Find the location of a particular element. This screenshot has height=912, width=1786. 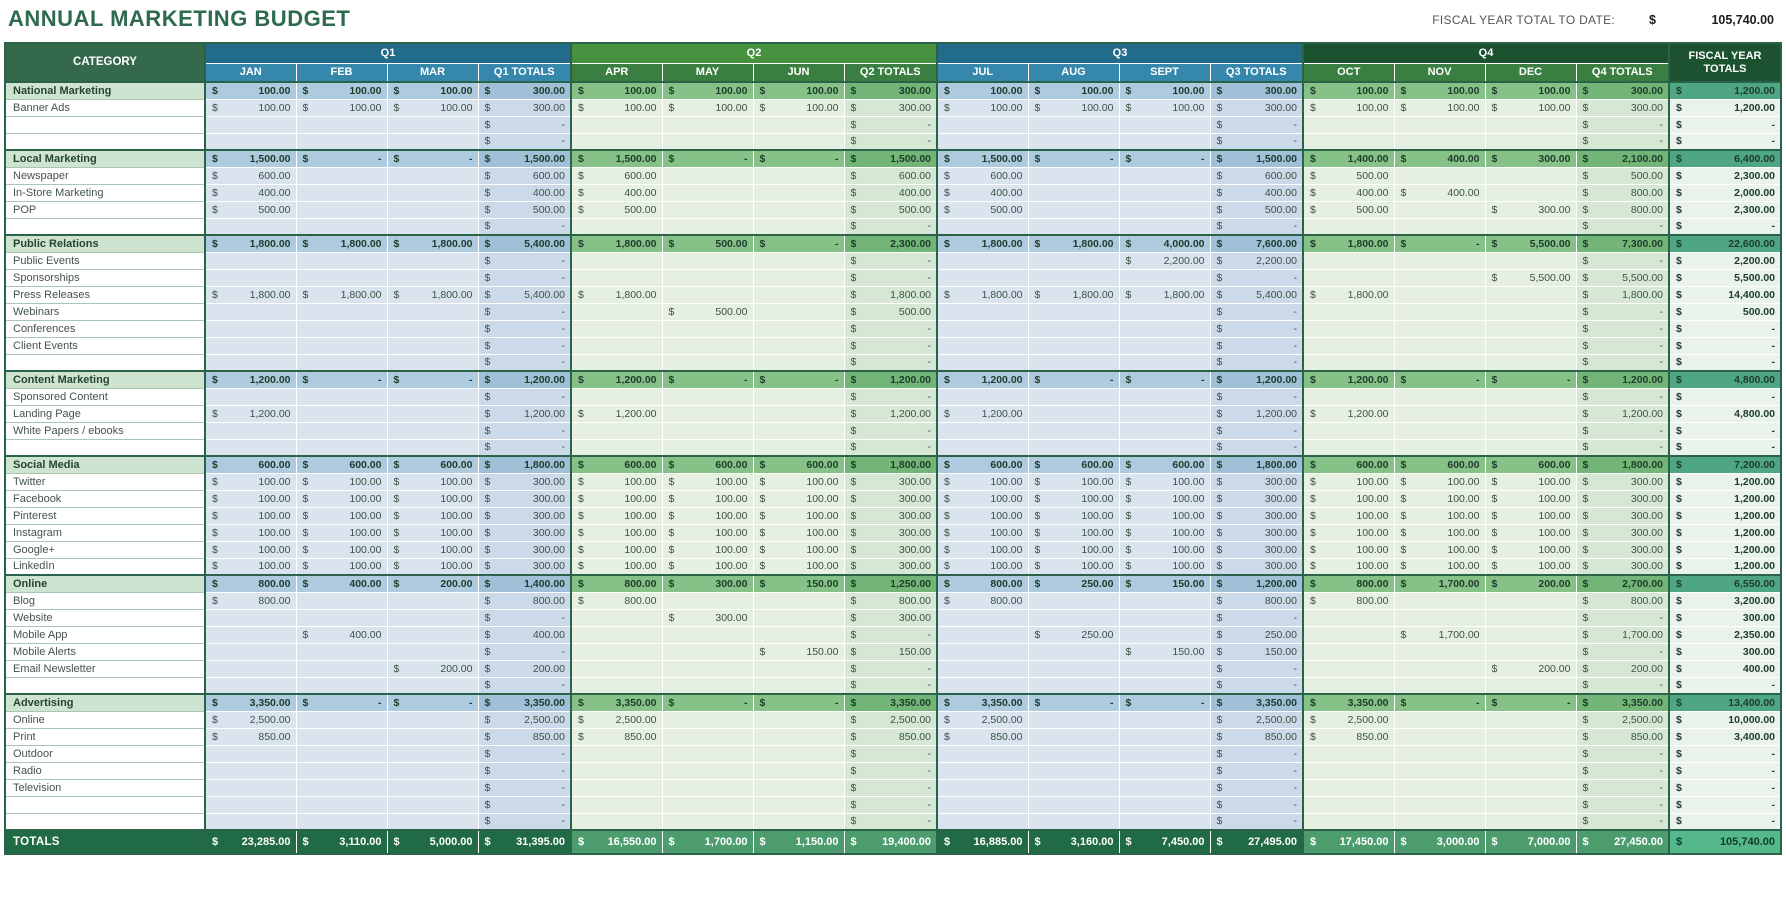

value-cell: $1,500.00 is located at coordinates (982, 158).